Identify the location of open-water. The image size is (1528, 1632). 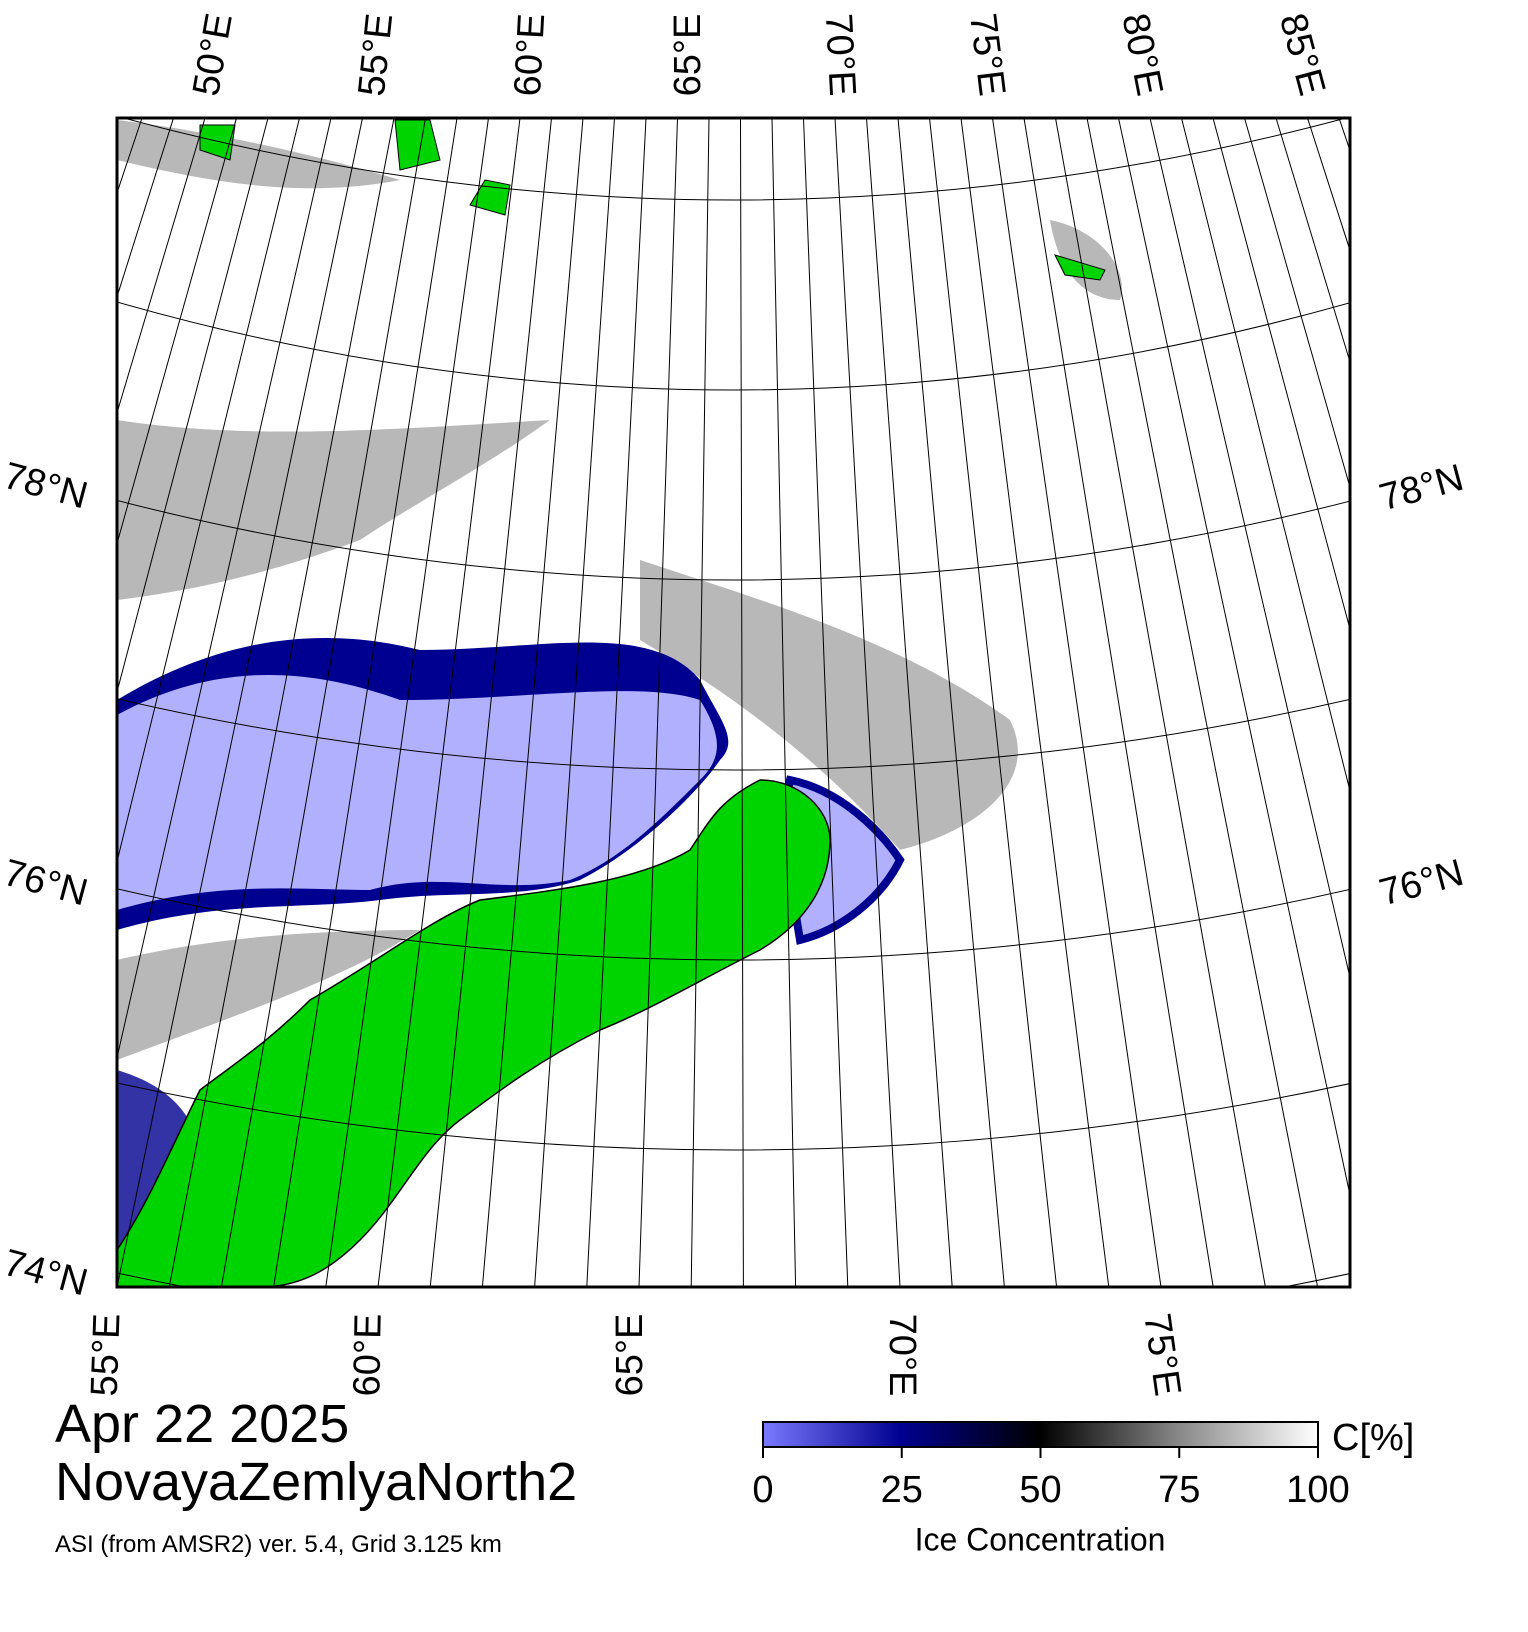
(417, 792).